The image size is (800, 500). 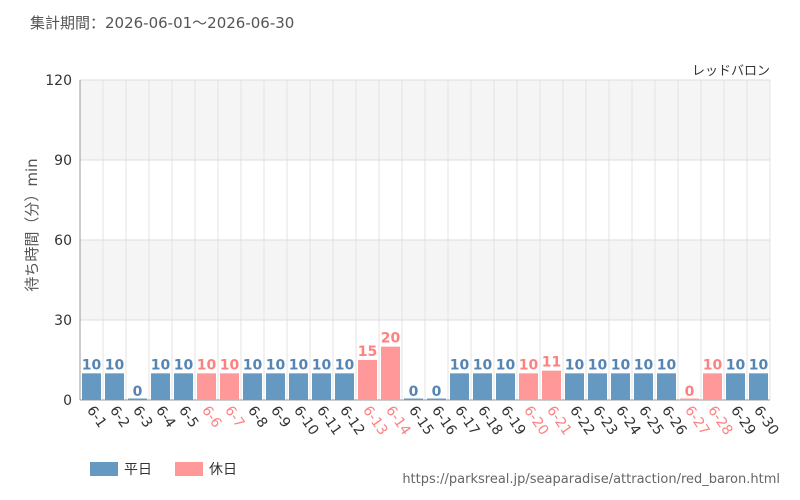 What do you see at coordinates (420, 420) in the screenshot?
I see `x-tick-label: 6-15` at bounding box center [420, 420].